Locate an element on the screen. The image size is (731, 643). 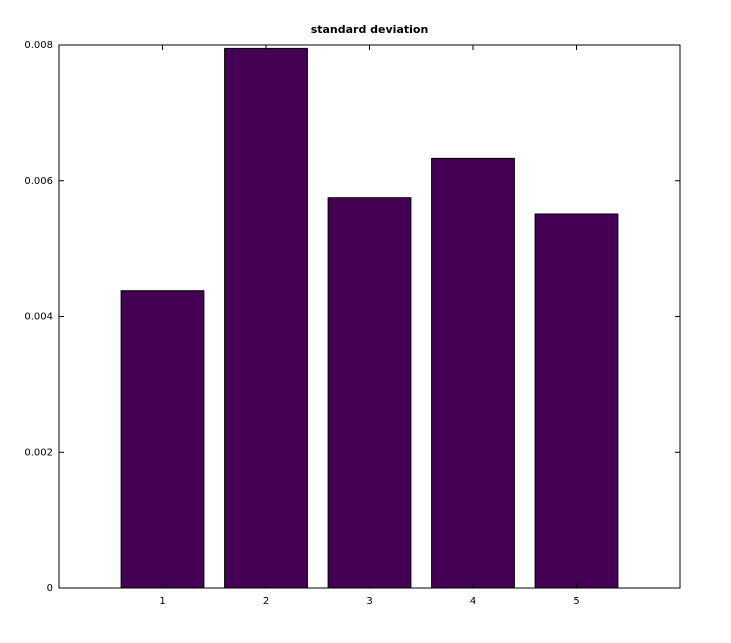
y-tick-label: 0.008 is located at coordinates (38, 45).